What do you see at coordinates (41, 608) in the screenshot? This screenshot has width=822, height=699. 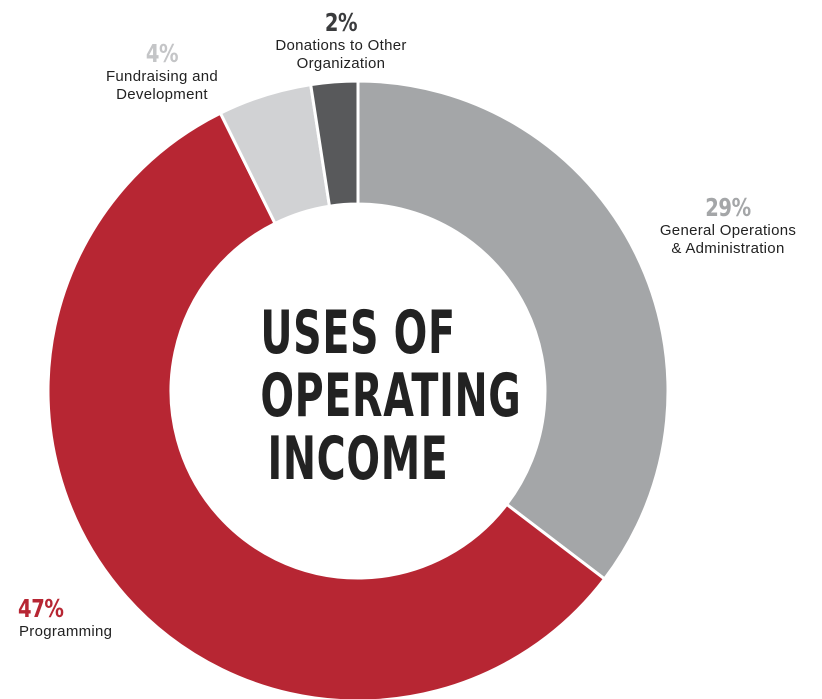 I see `slice-percent: 47%` at bounding box center [41, 608].